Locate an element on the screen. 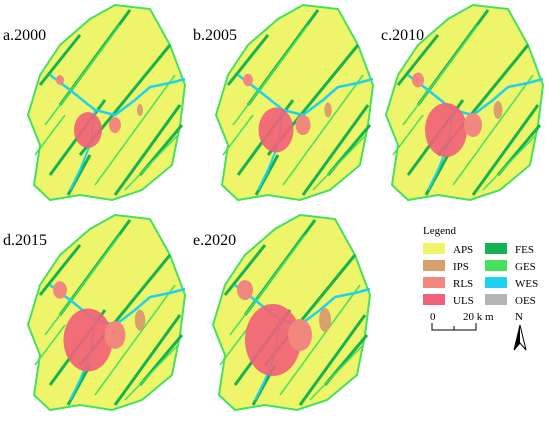 This screenshot has height=421, width=550. legend-label: OES is located at coordinates (525, 301).